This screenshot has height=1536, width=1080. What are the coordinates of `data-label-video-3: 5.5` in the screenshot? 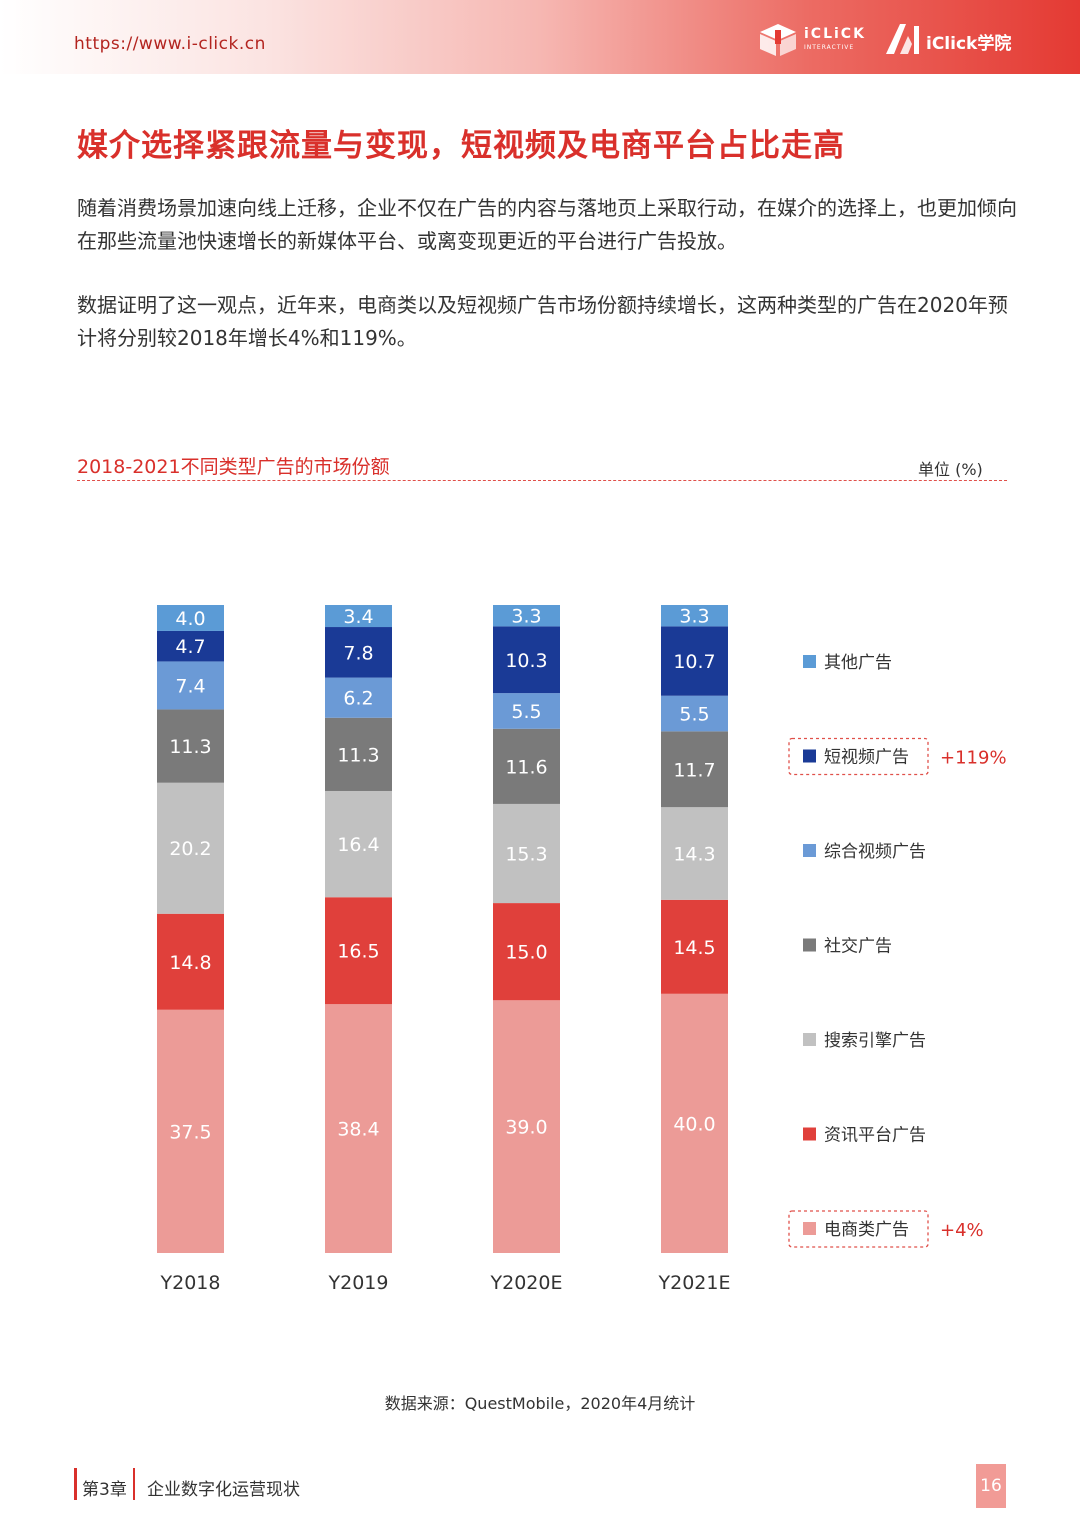 It's located at (694, 715).